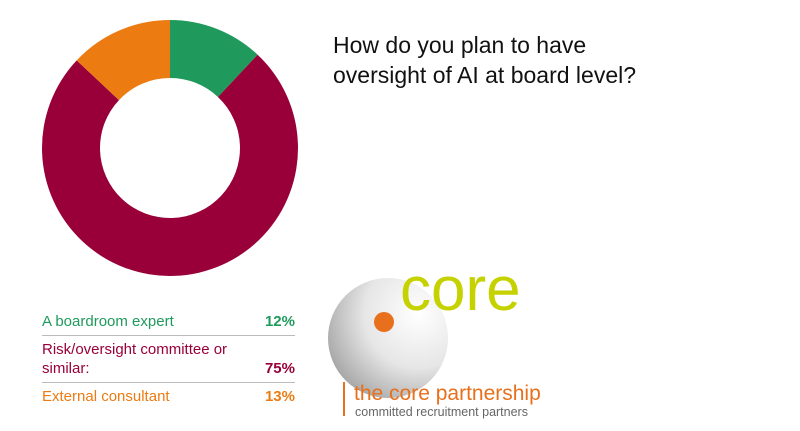 This screenshot has width=800, height=431. I want to click on legend-label: External consultant, so click(106, 396).